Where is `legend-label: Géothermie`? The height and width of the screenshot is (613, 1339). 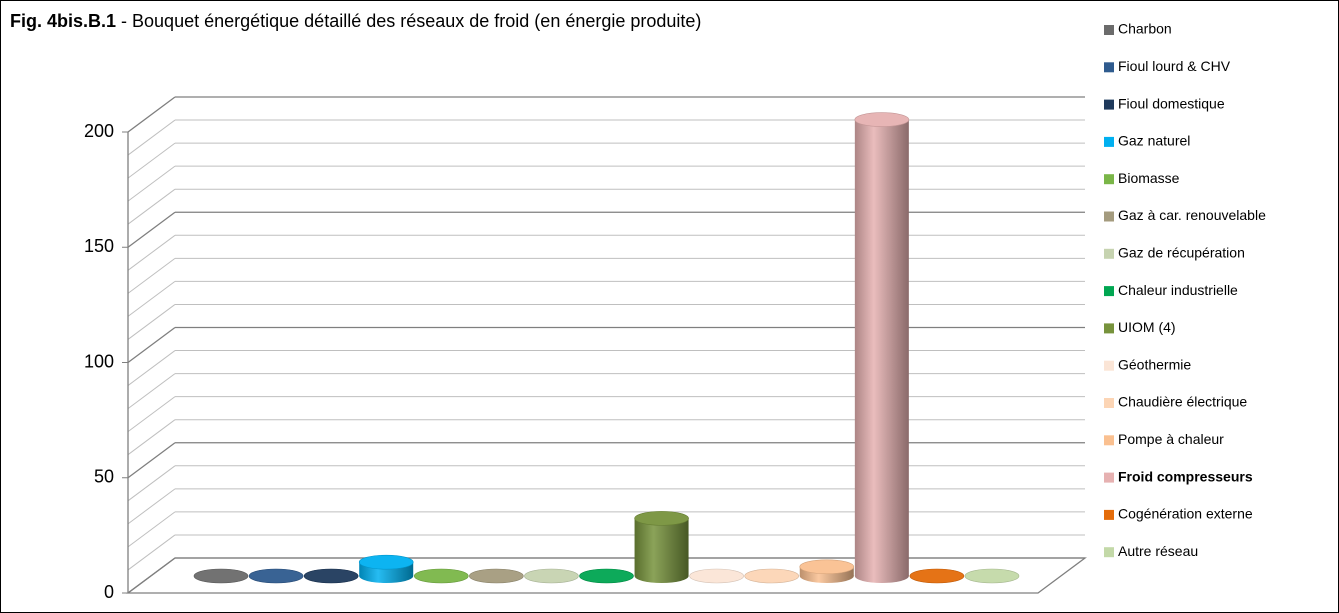
legend-label: Géothermie is located at coordinates (1154, 364).